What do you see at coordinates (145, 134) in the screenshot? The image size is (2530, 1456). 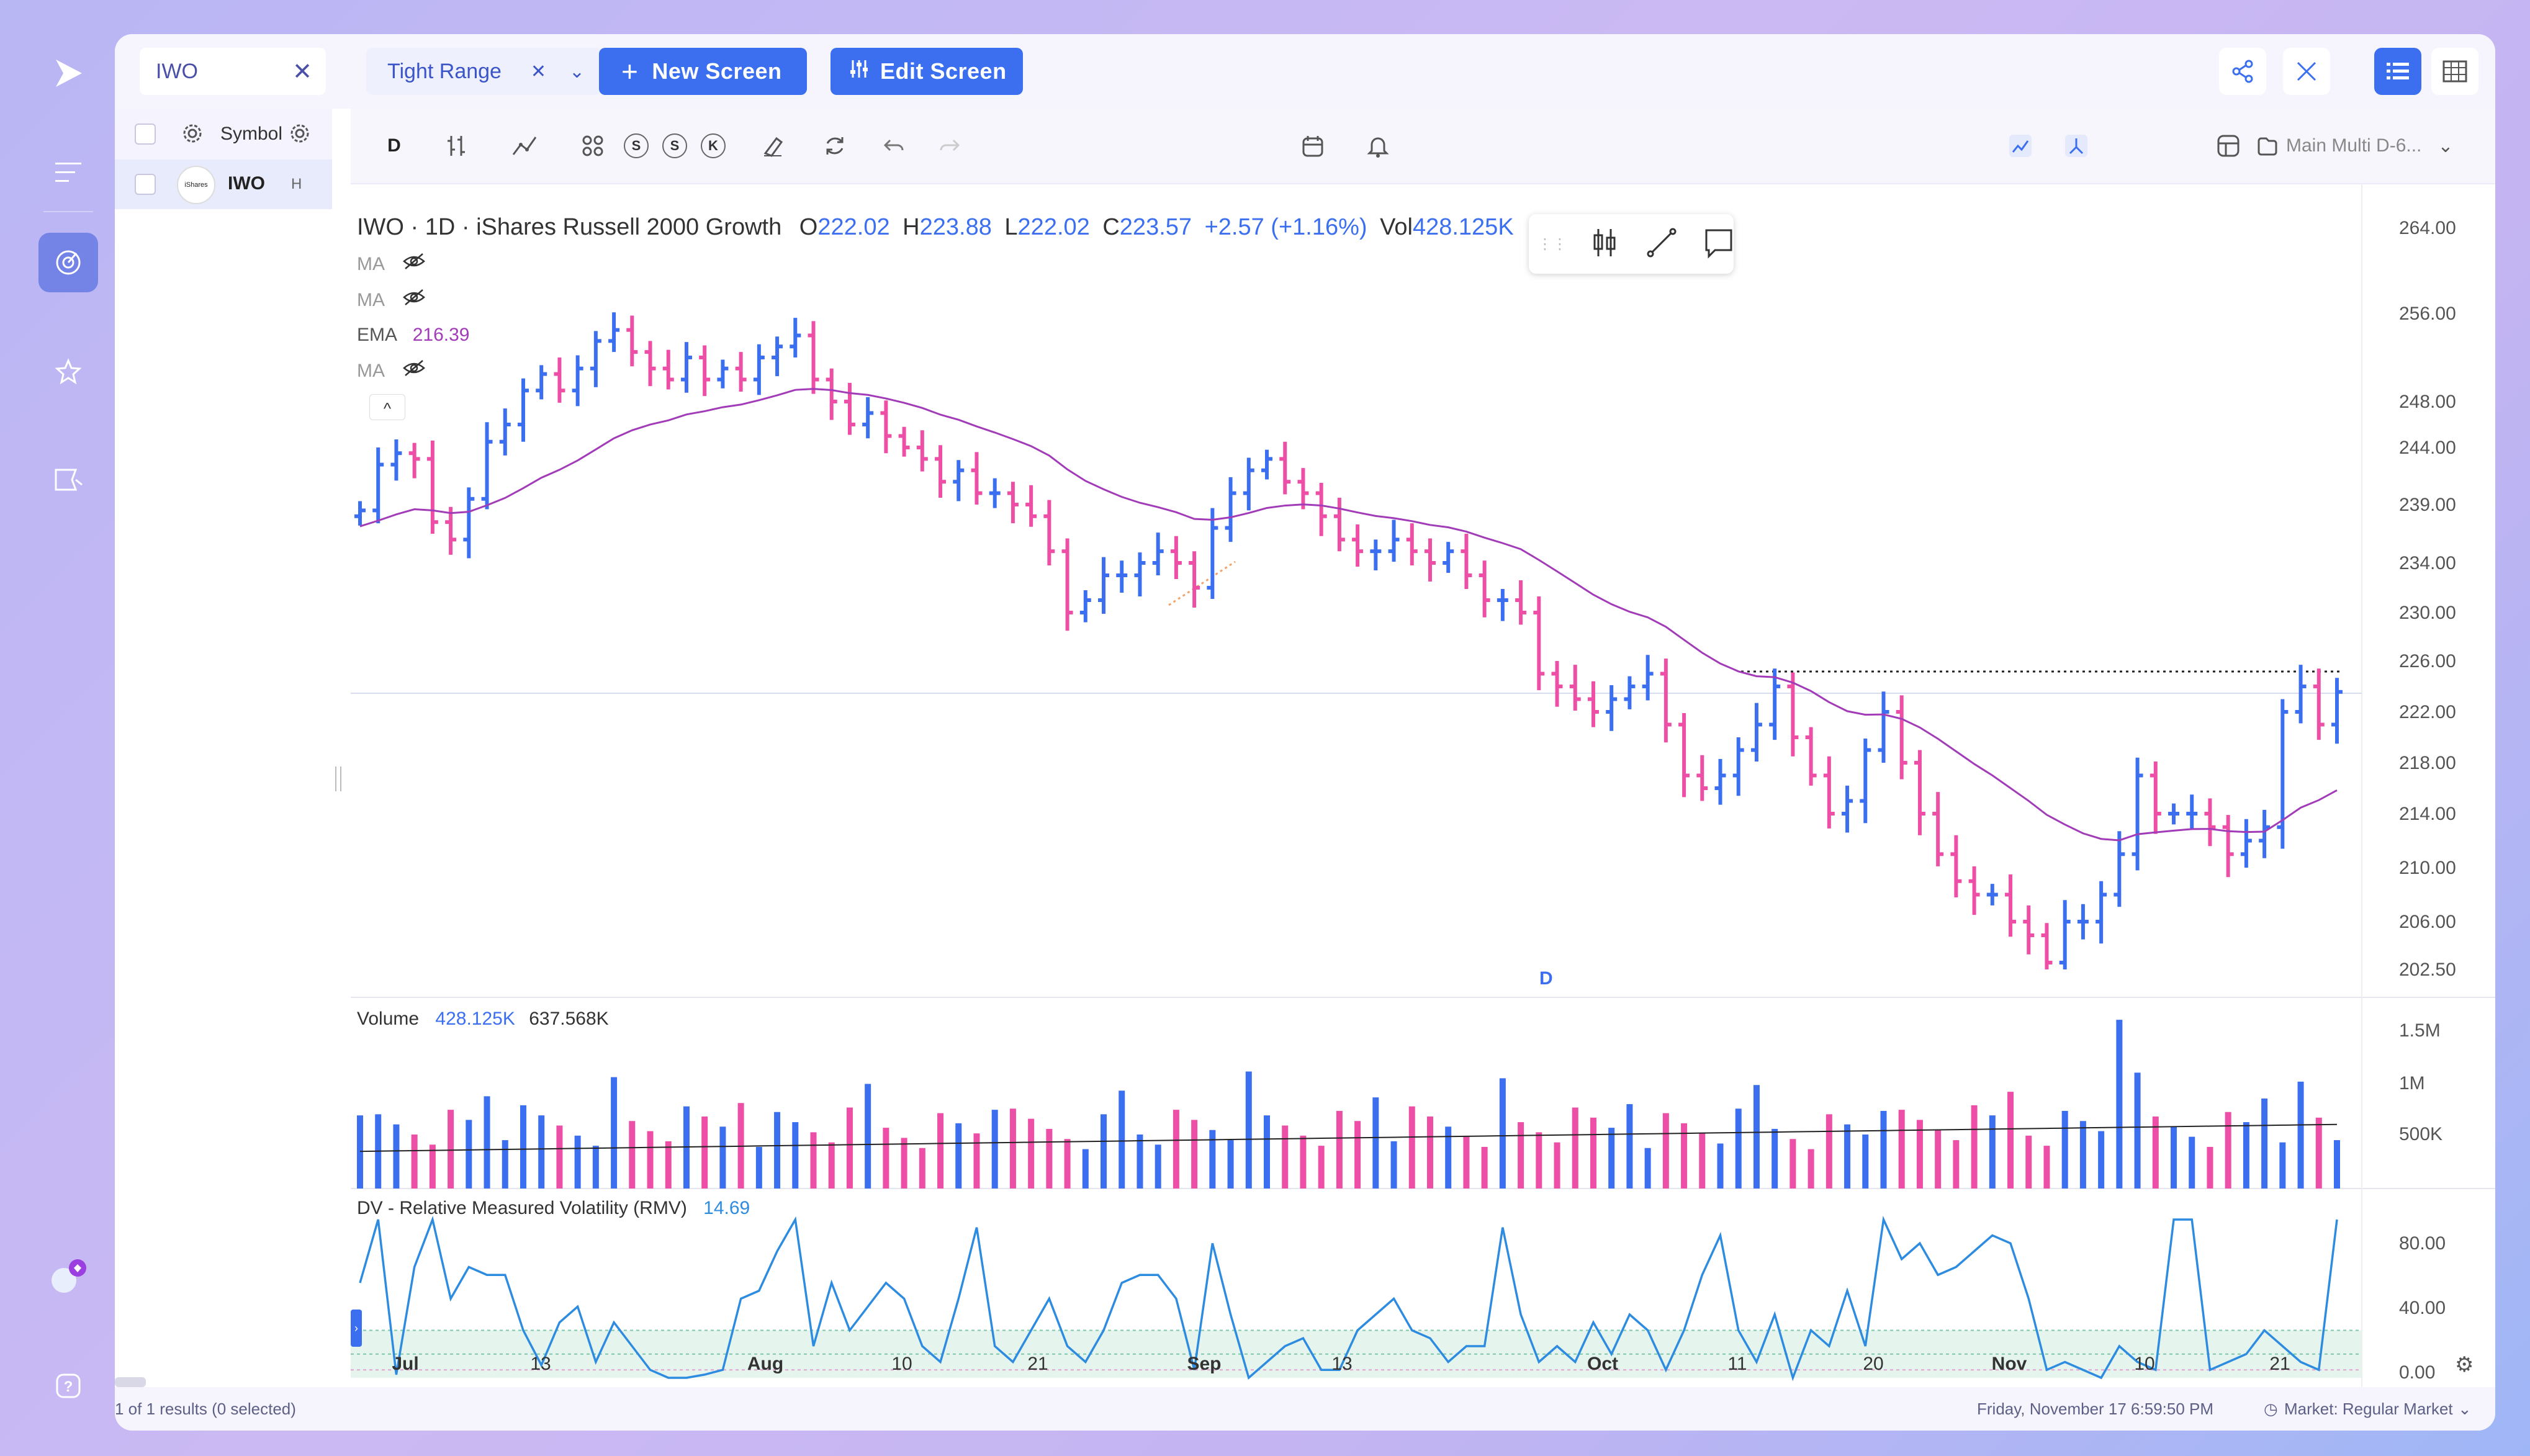 I see `select-all-checkbox` at bounding box center [145, 134].